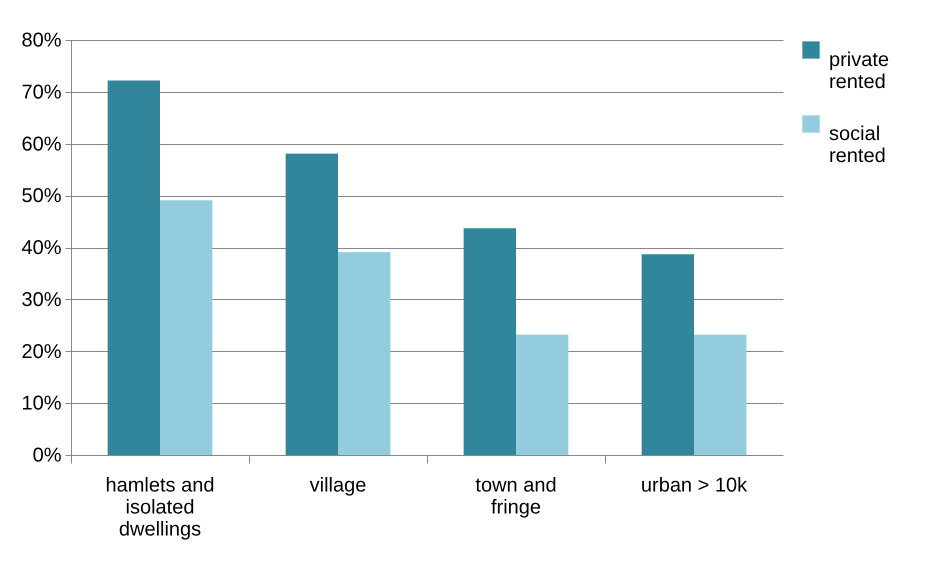 The image size is (947, 568). I want to click on legend-label: social rented, so click(857, 145).